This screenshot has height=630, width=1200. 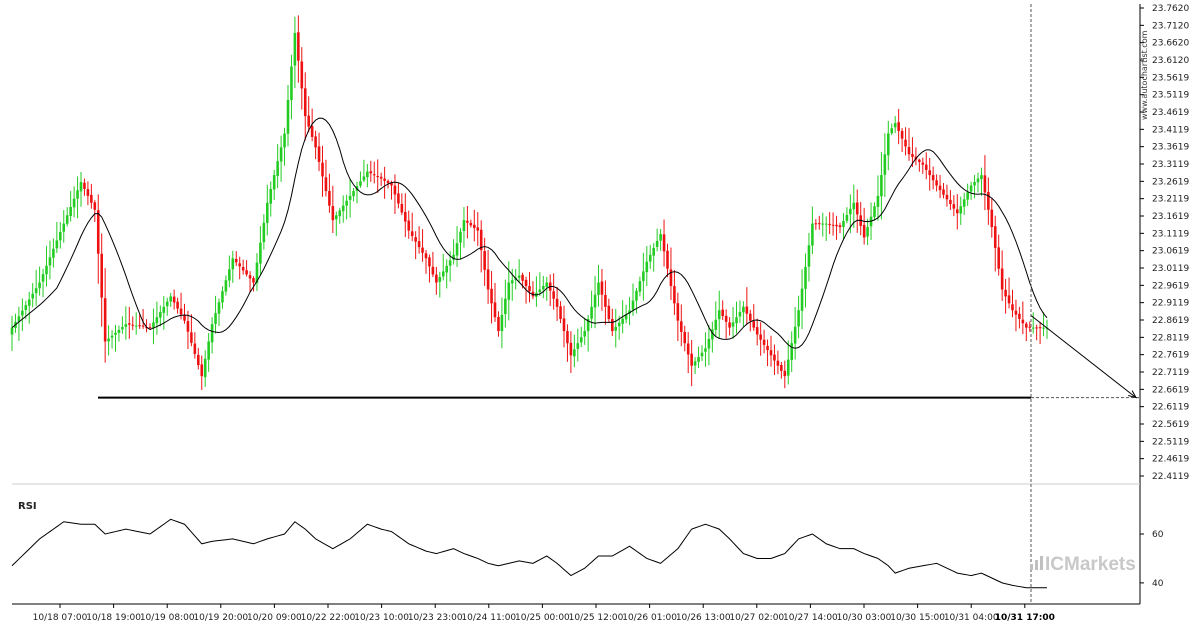 What do you see at coordinates (1170, 425) in the screenshot?
I see `price-y-tick-label: 22.5619` at bounding box center [1170, 425].